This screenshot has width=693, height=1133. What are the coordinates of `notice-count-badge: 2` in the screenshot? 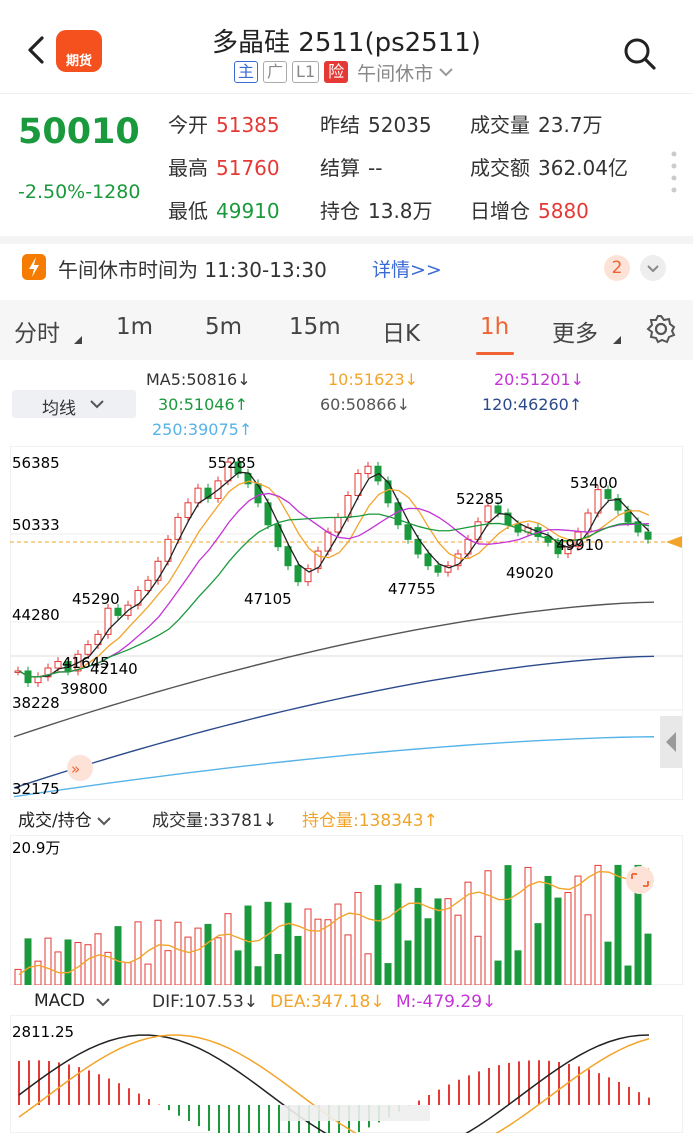 It's located at (617, 268).